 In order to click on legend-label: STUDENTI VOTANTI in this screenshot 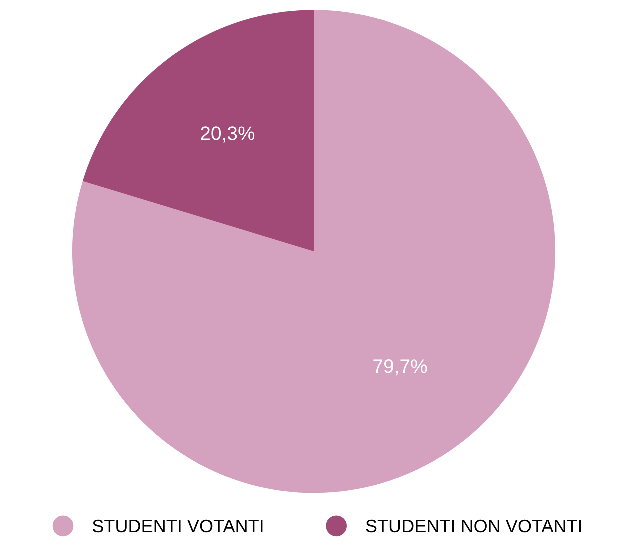, I will do `click(177, 526)`.